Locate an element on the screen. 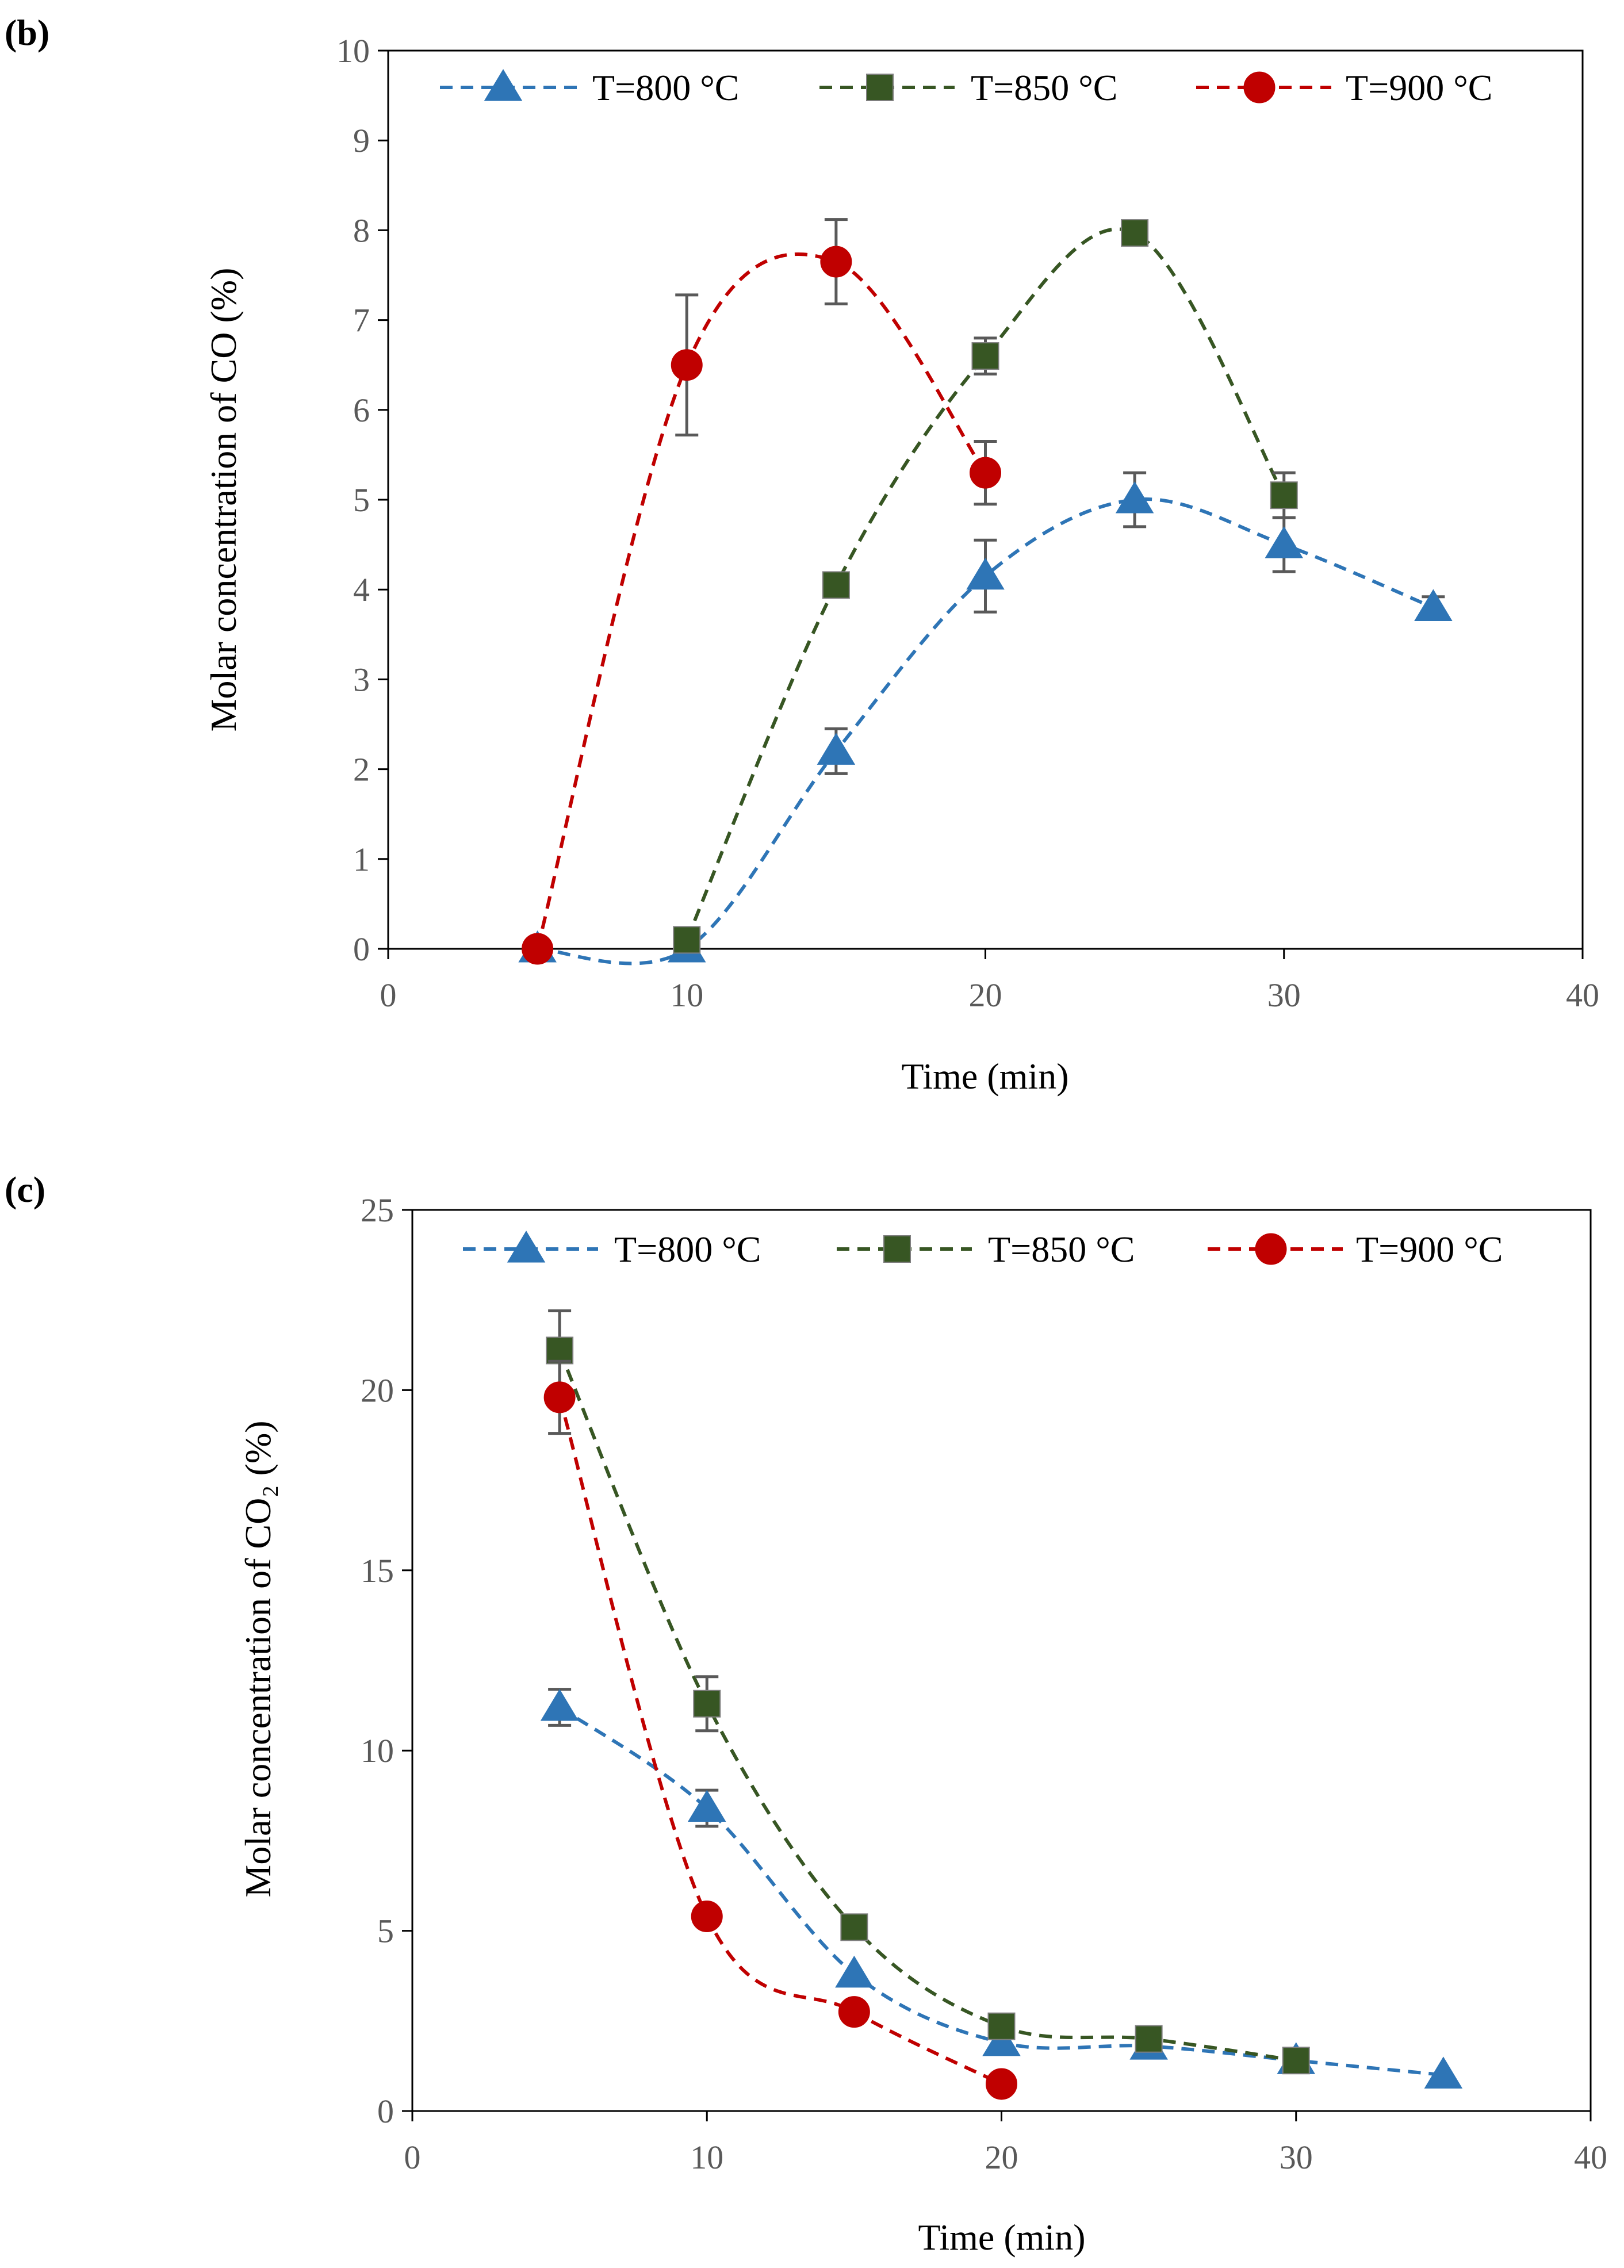  y-axis-title: Molar concentration of CO₂ (%) is located at coordinates (258, 1659).